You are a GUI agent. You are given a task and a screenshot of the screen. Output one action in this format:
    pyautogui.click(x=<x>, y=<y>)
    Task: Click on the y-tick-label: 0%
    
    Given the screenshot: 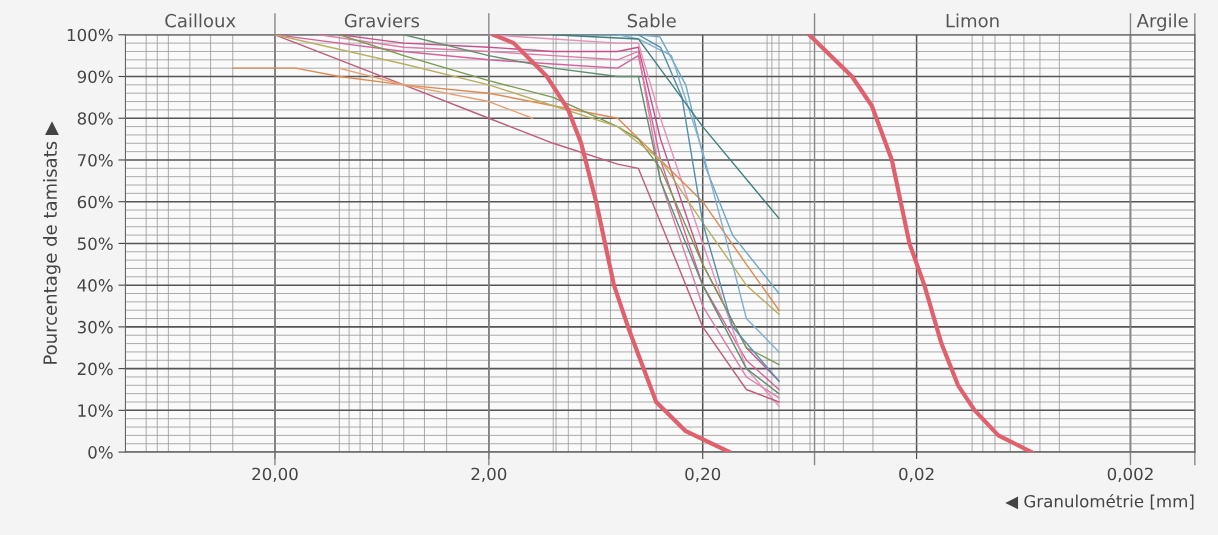 What is the action you would take?
    pyautogui.click(x=100, y=452)
    